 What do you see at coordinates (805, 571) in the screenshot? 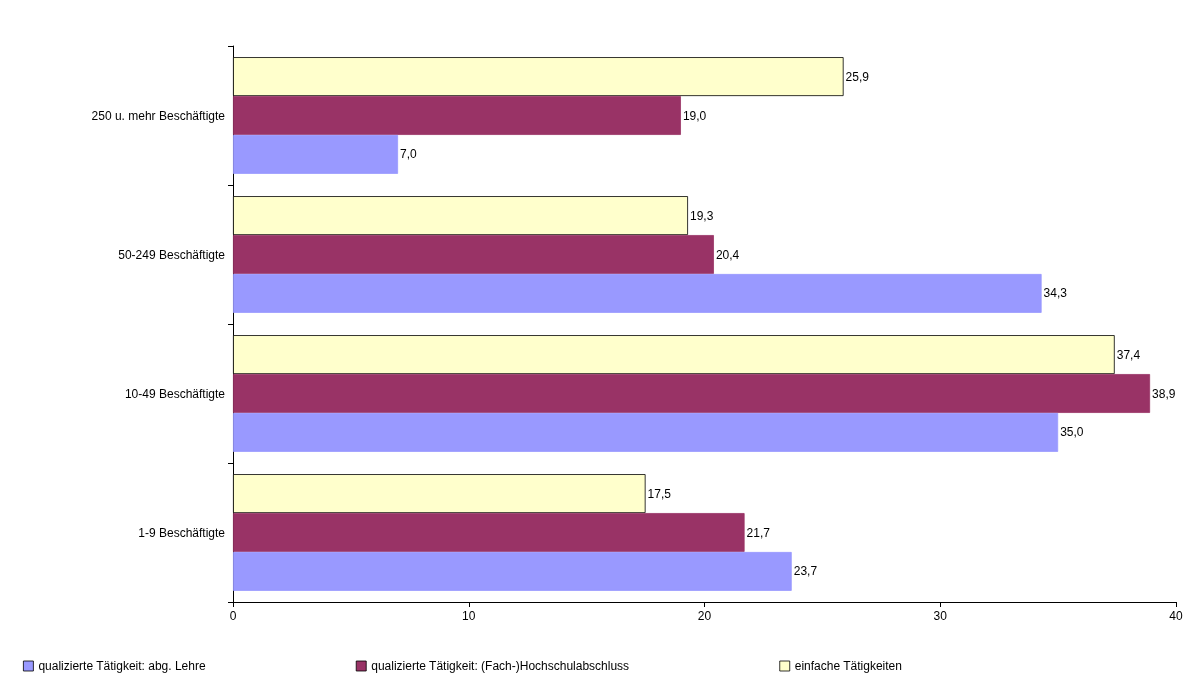
I see `data-label: 23,7` at bounding box center [805, 571].